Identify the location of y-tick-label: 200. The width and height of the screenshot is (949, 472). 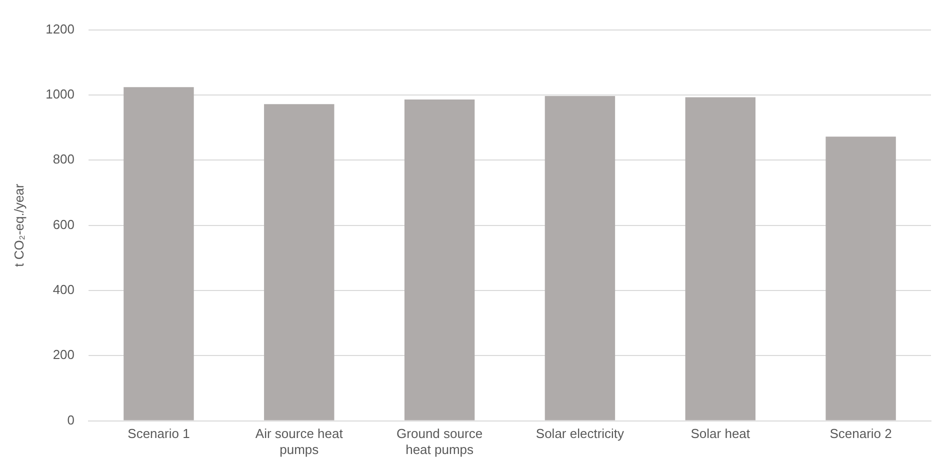
(63, 354).